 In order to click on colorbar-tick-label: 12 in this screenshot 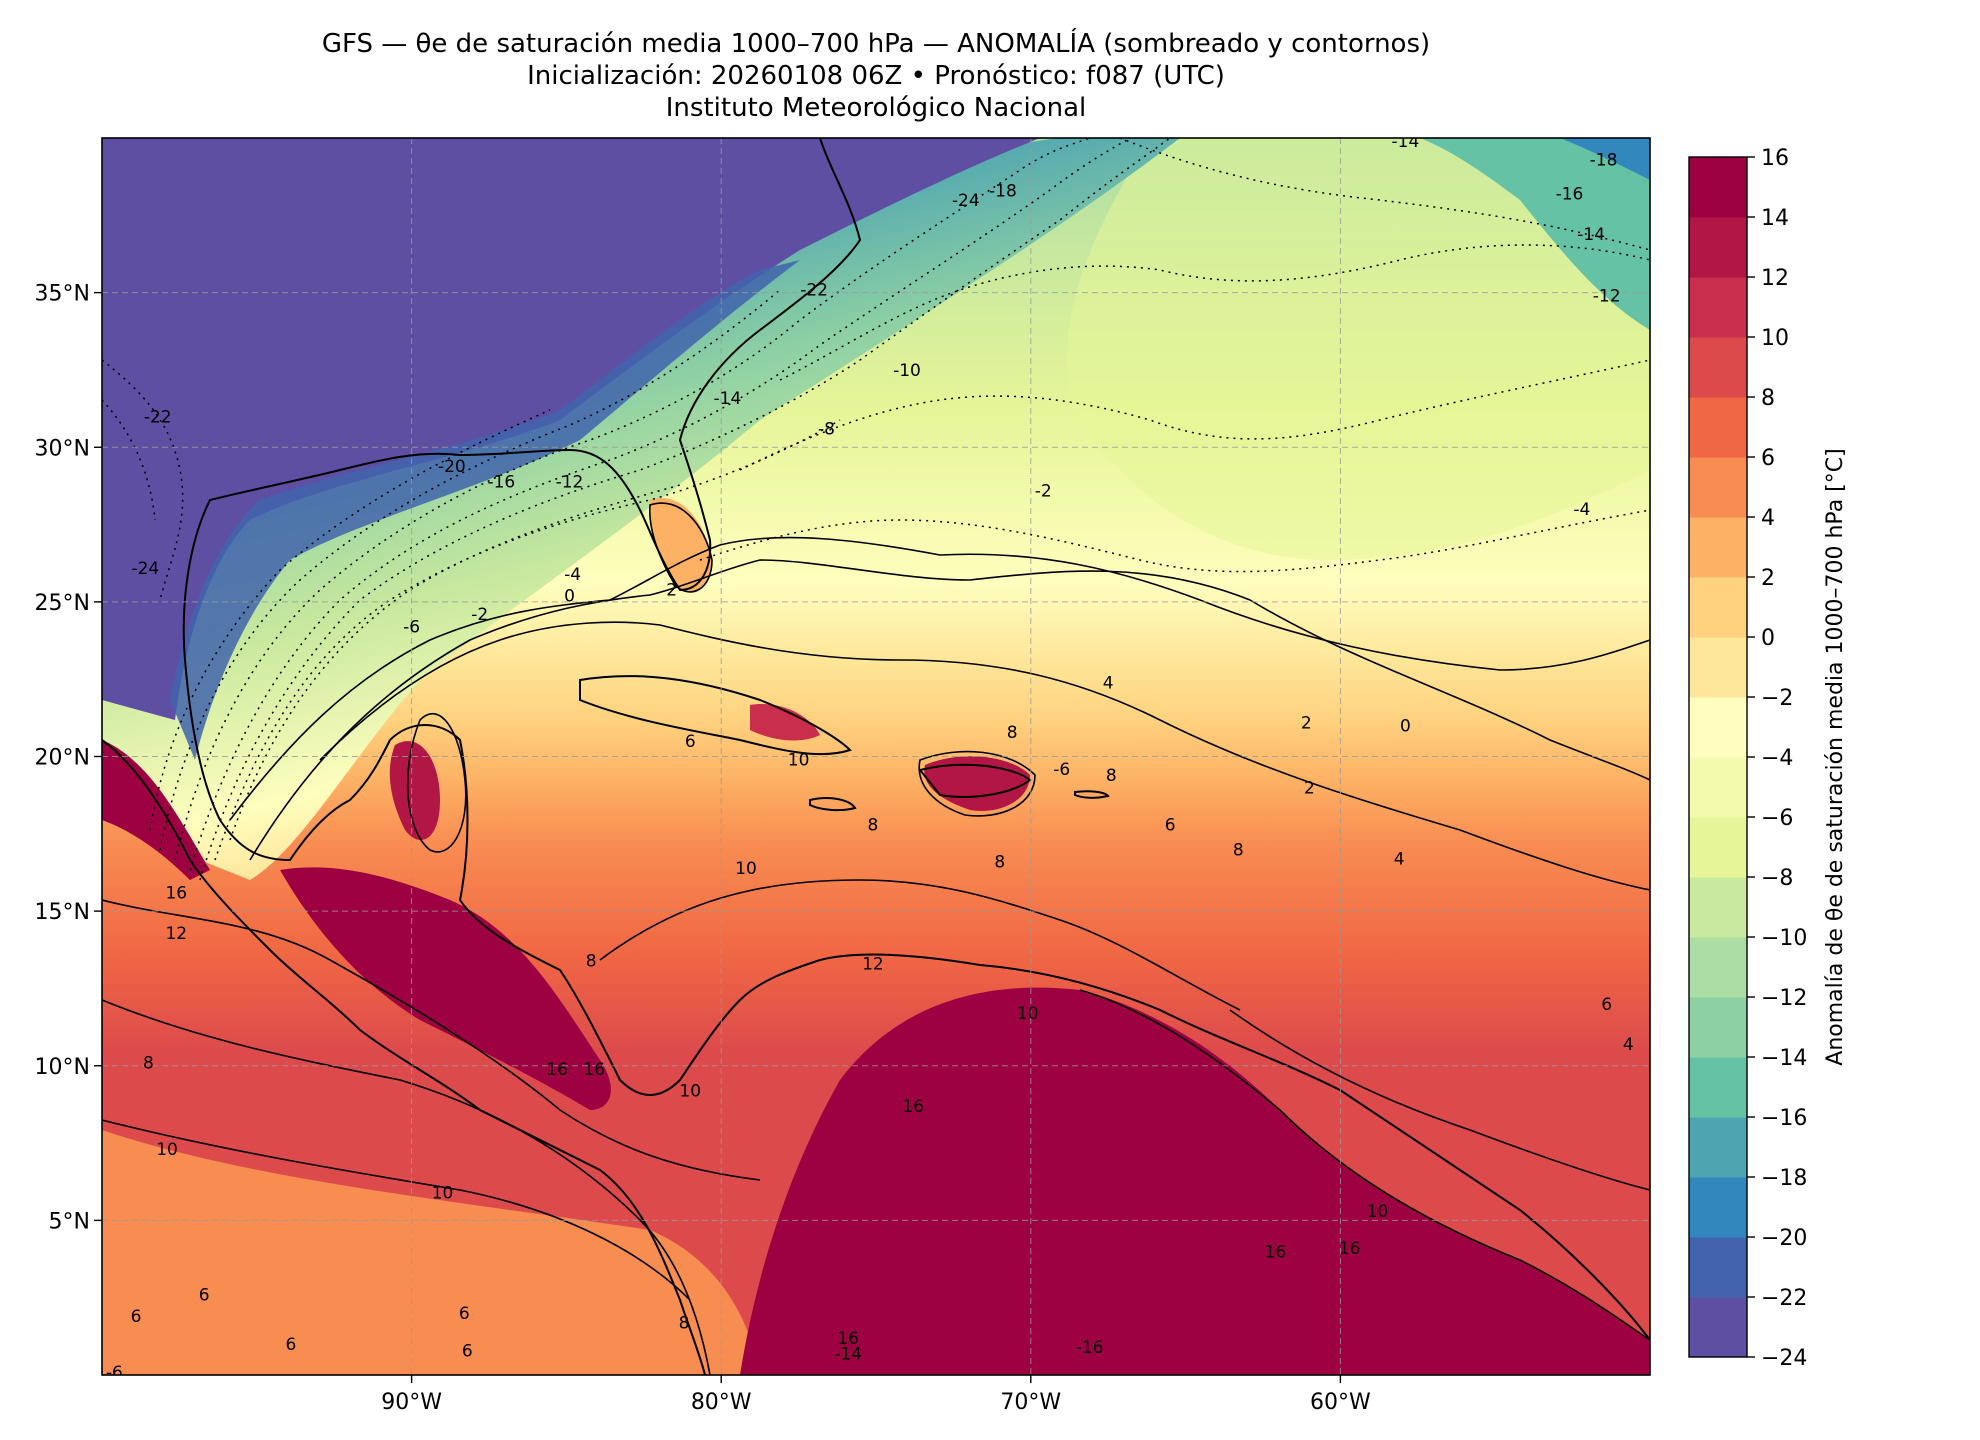, I will do `click(1775, 278)`.